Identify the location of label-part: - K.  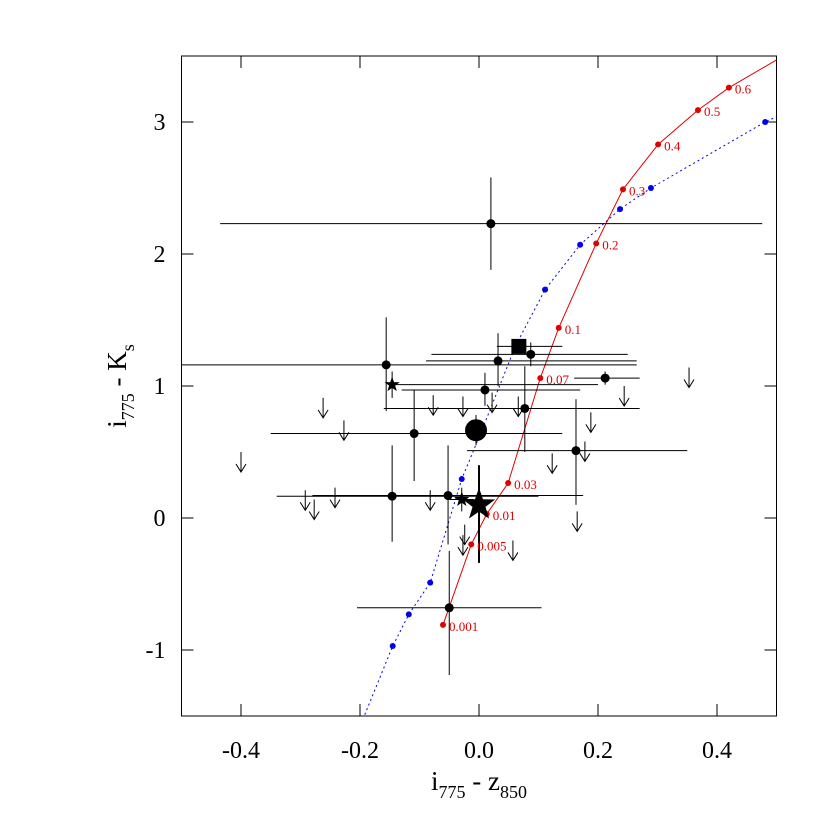
(117, 372).